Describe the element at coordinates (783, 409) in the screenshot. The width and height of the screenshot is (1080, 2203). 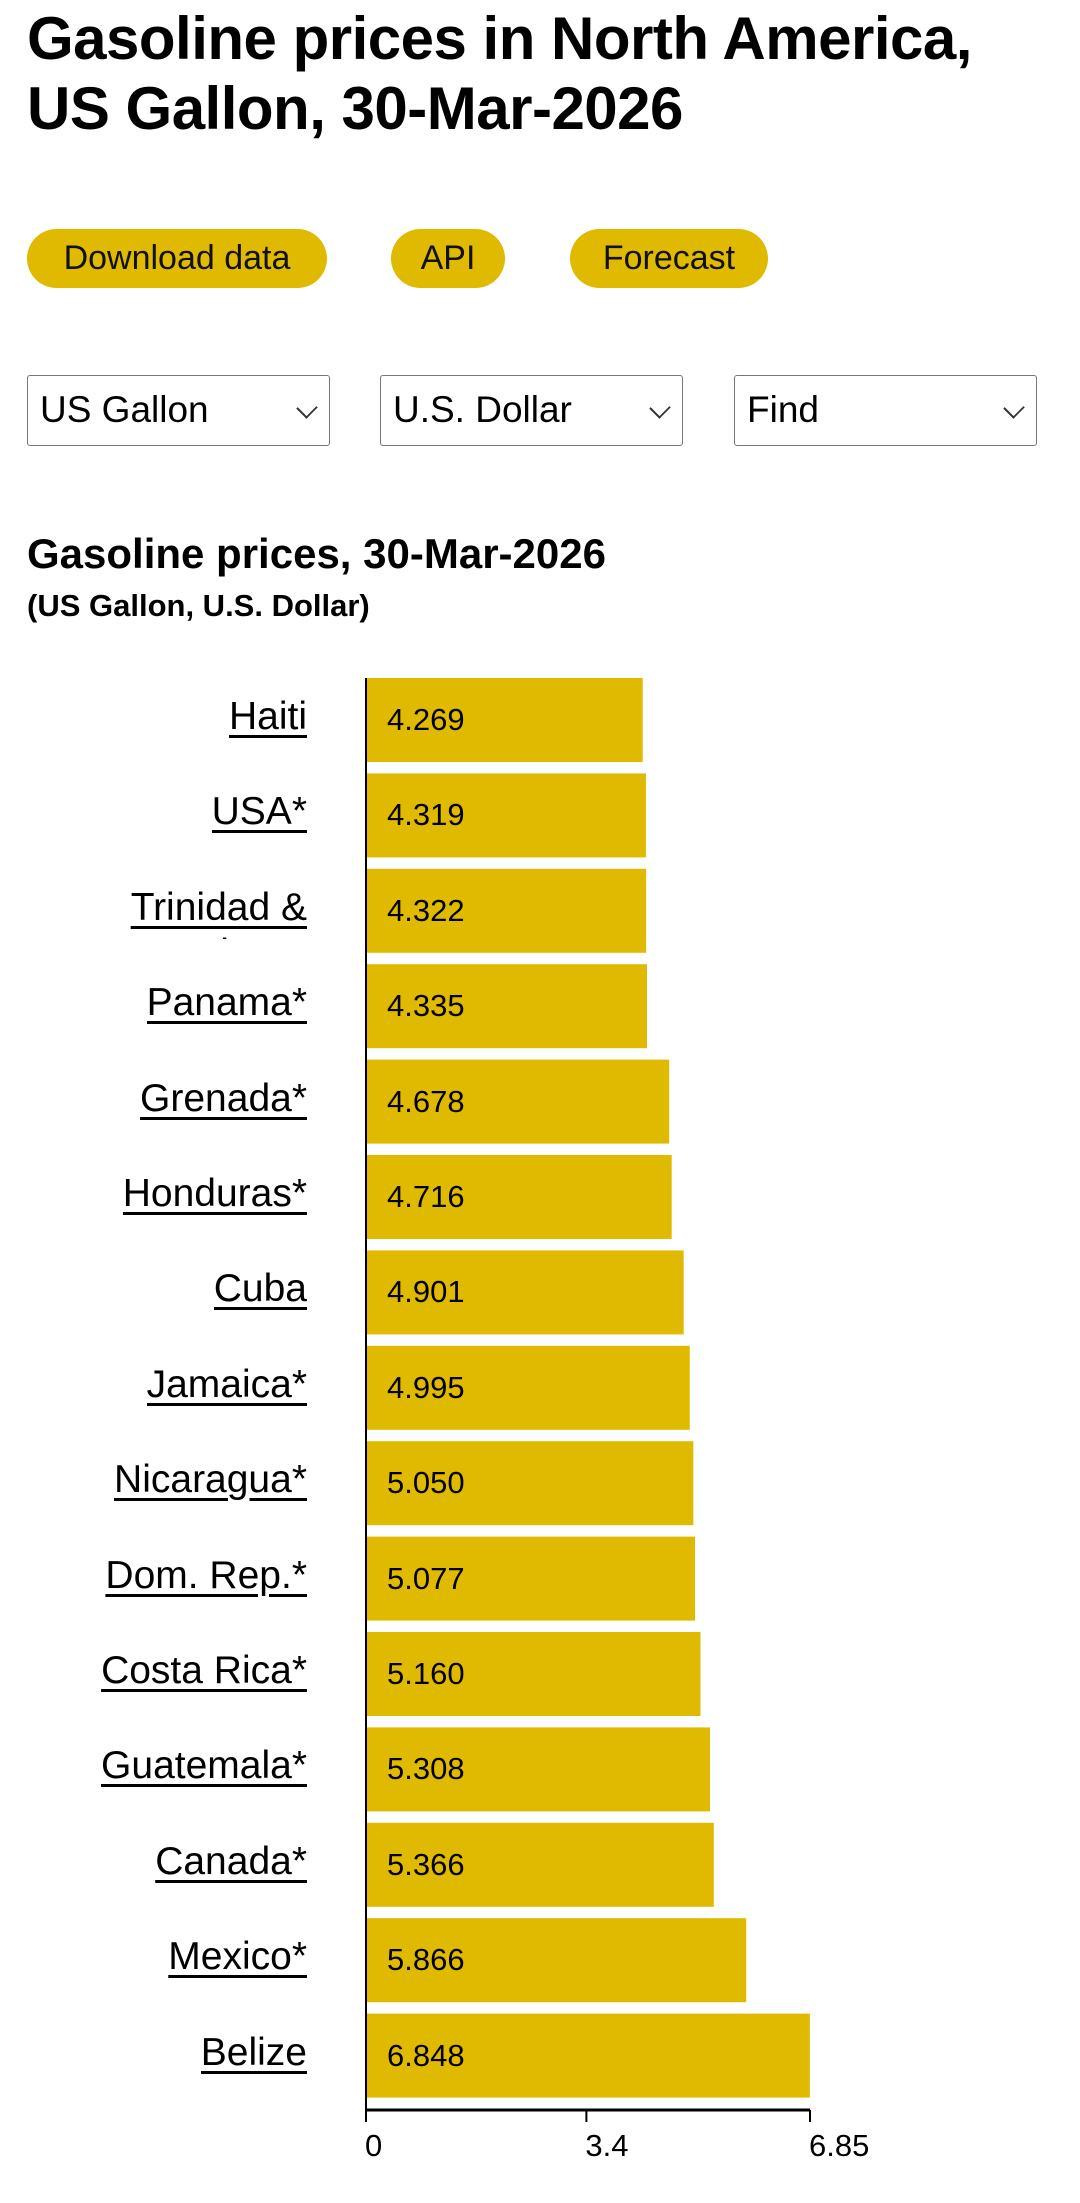
I see `find-select-value: Find` at that location.